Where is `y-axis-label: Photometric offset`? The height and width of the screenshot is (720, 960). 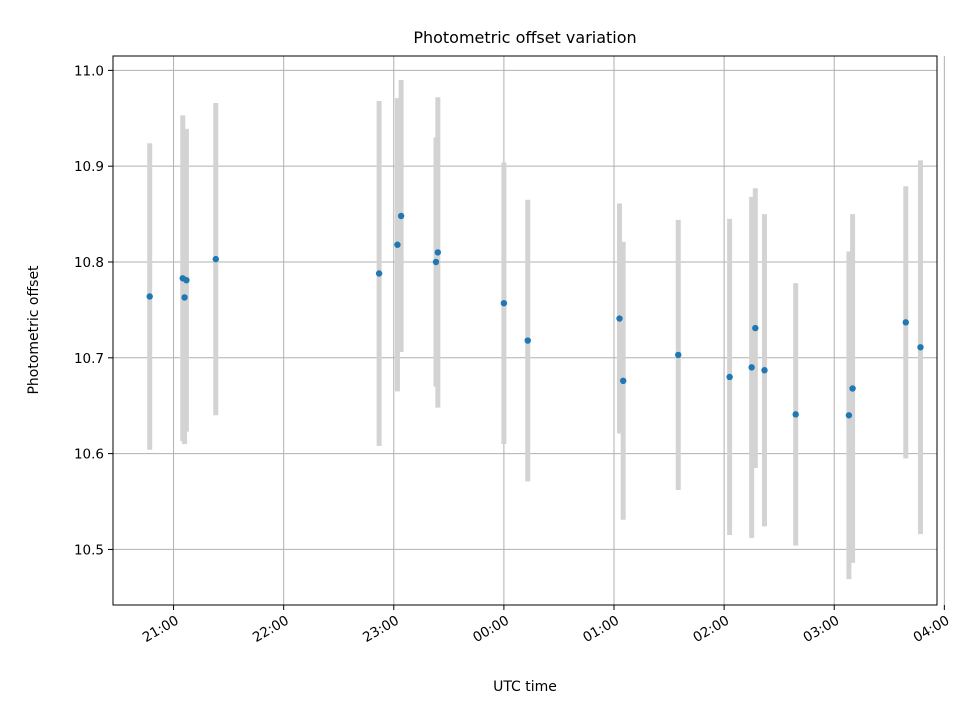
y-axis-label: Photometric offset is located at coordinates (34, 330).